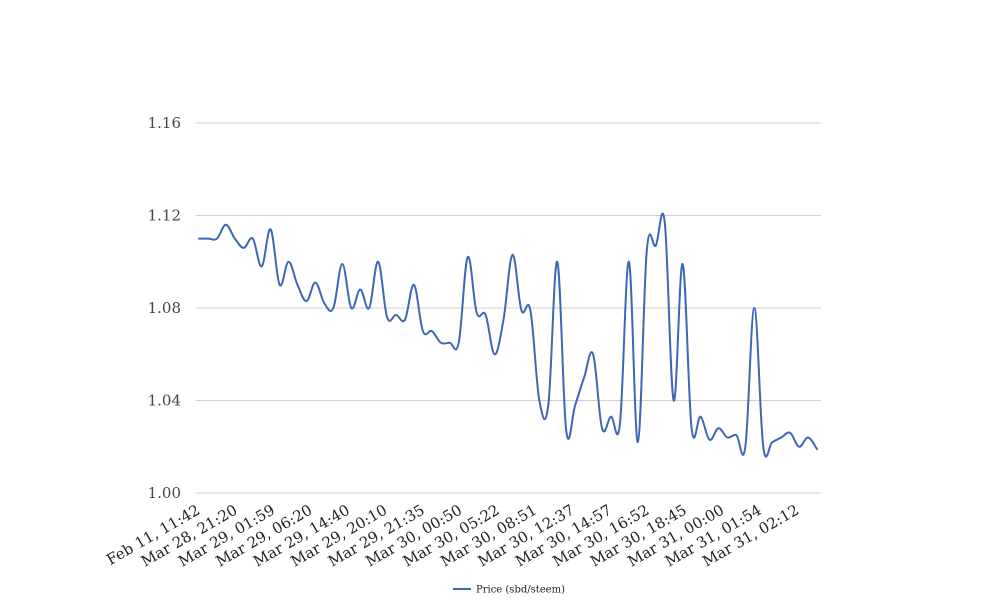  Describe the element at coordinates (164, 123) in the screenshot. I see `y-tick-label: 1.16` at that location.